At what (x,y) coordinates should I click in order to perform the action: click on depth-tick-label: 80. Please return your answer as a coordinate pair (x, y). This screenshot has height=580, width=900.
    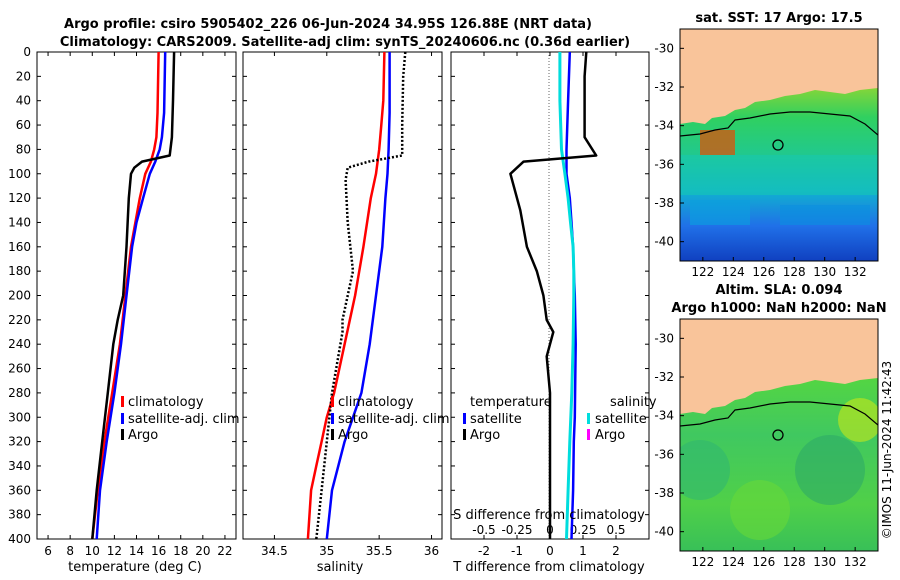
    Looking at the image, I should click on (23, 149).